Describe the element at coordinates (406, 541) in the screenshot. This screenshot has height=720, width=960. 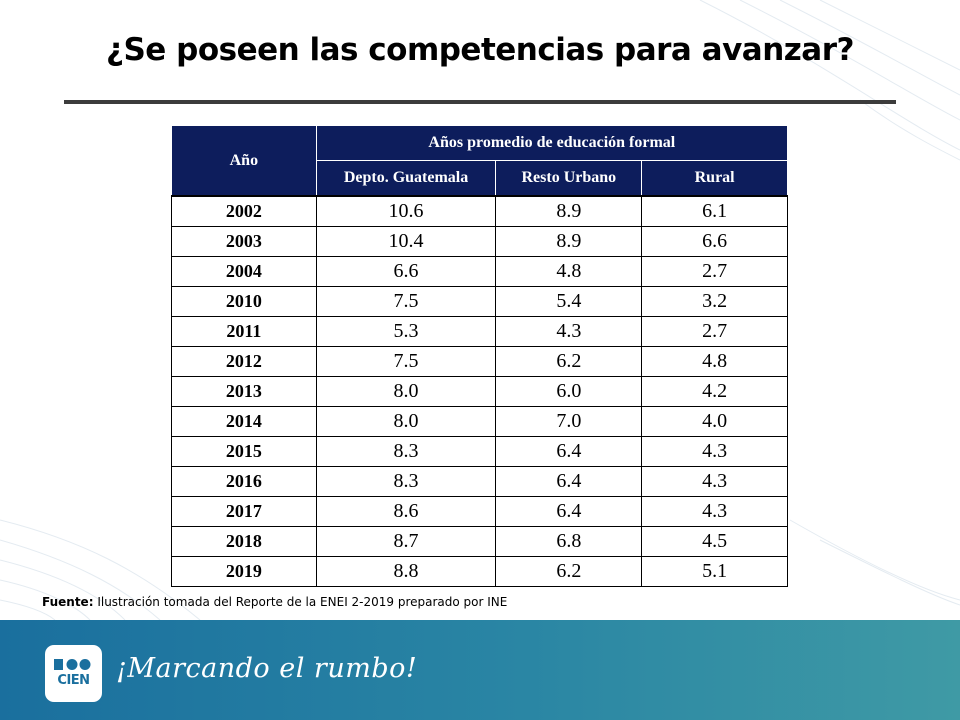
I see `depto-cell: 8.7` at that location.